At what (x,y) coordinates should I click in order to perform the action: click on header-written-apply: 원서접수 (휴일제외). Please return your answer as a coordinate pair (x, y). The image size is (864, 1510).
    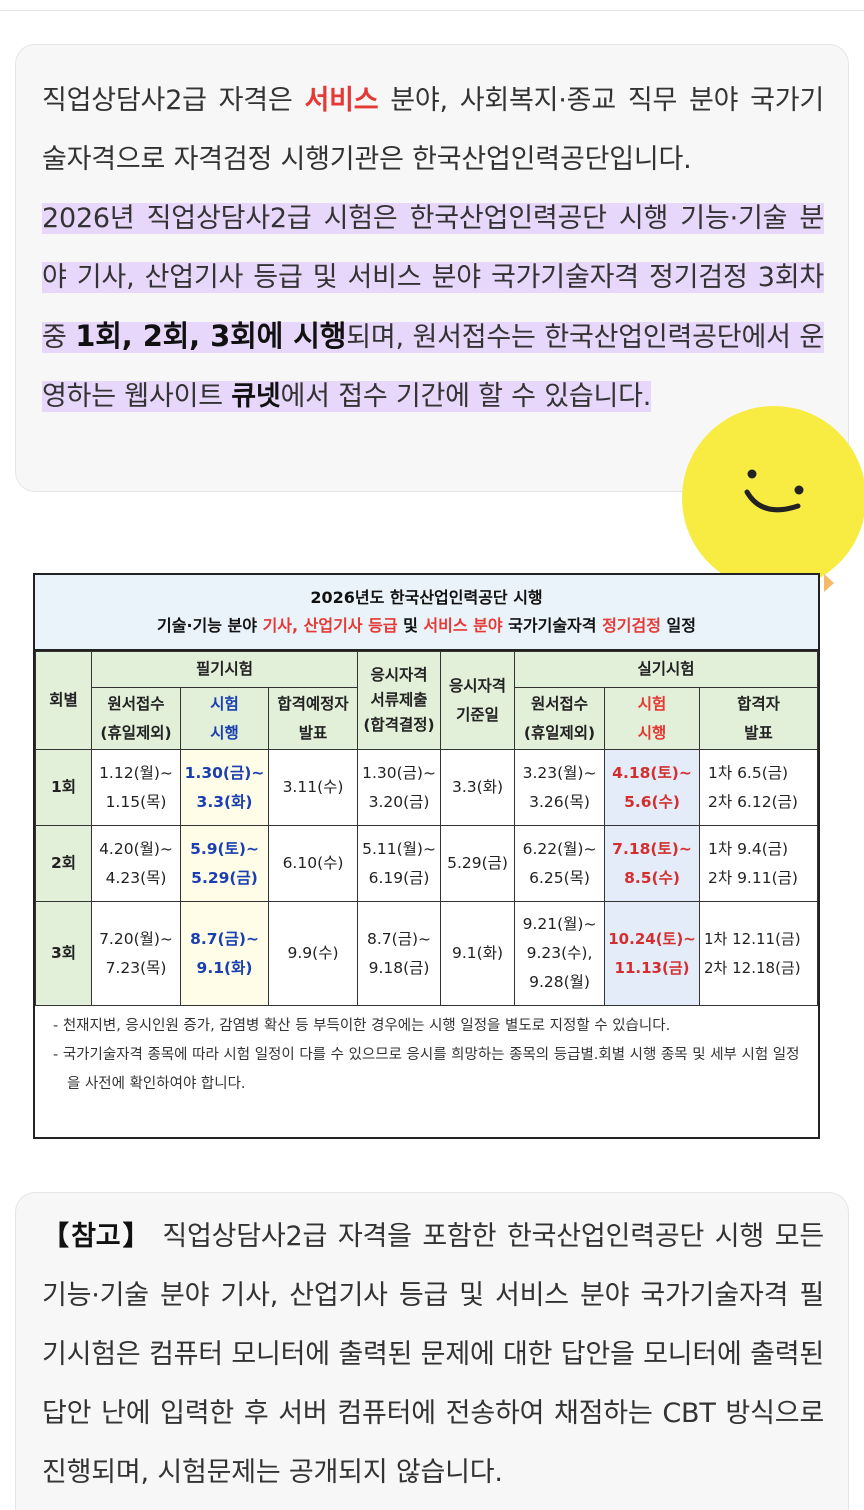
    Looking at the image, I should click on (136, 718).